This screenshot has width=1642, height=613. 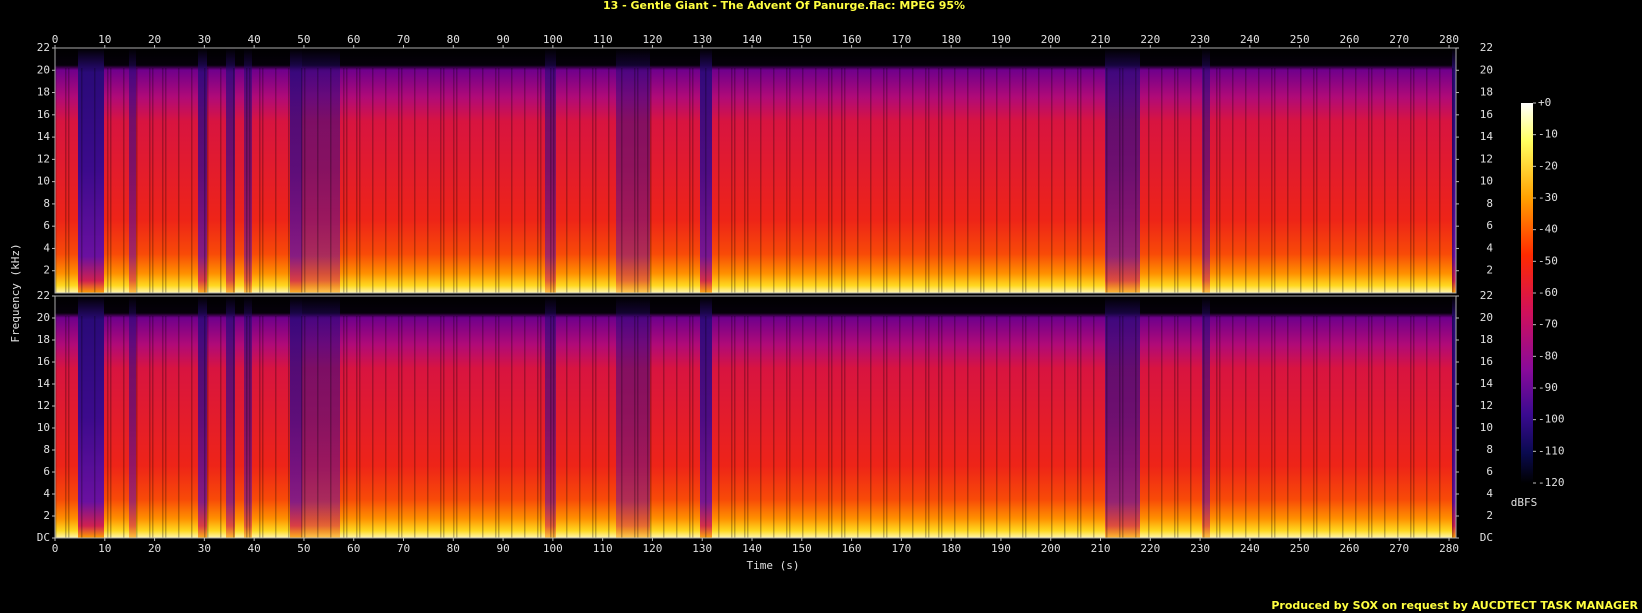 I want to click on x-tick-label: 270, so click(x=1399, y=39).